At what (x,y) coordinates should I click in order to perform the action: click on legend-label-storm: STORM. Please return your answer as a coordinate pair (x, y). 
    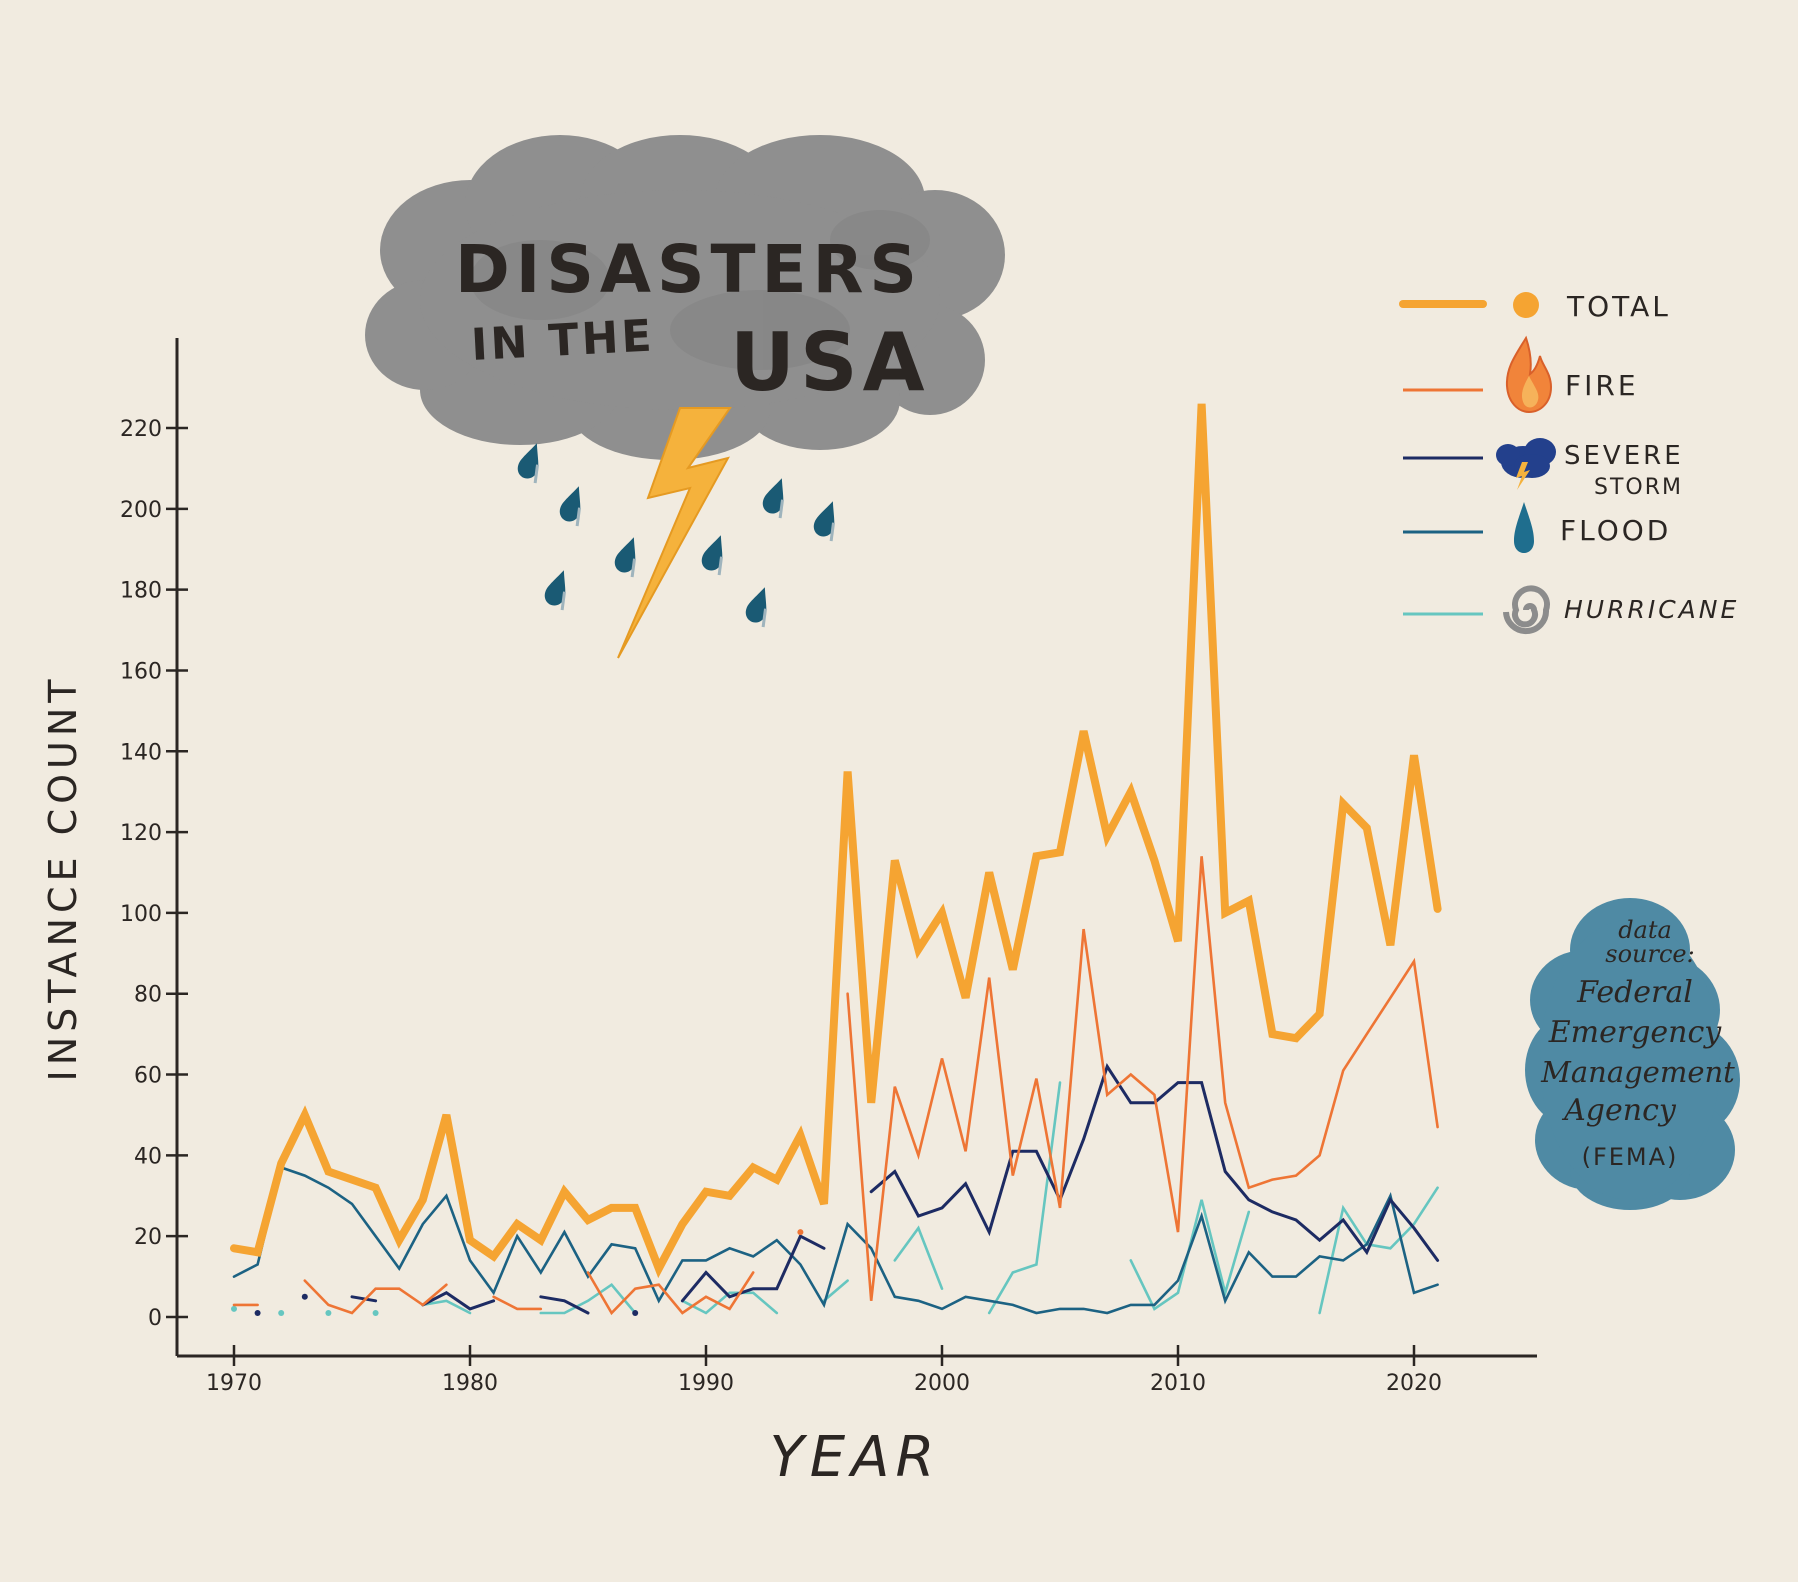
    Looking at the image, I should click on (1638, 487).